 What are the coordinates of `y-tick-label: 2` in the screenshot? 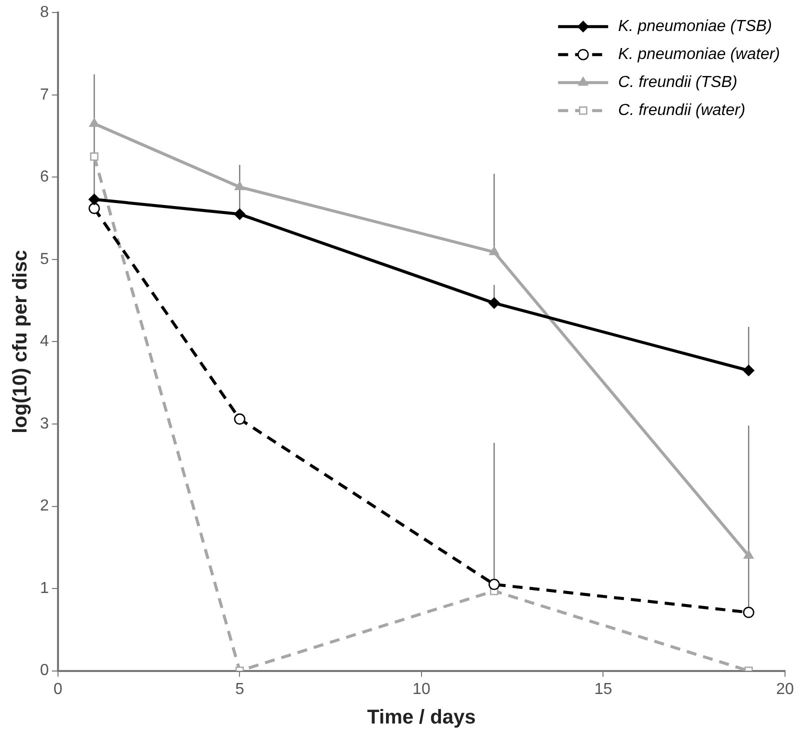 It's located at (44, 506).